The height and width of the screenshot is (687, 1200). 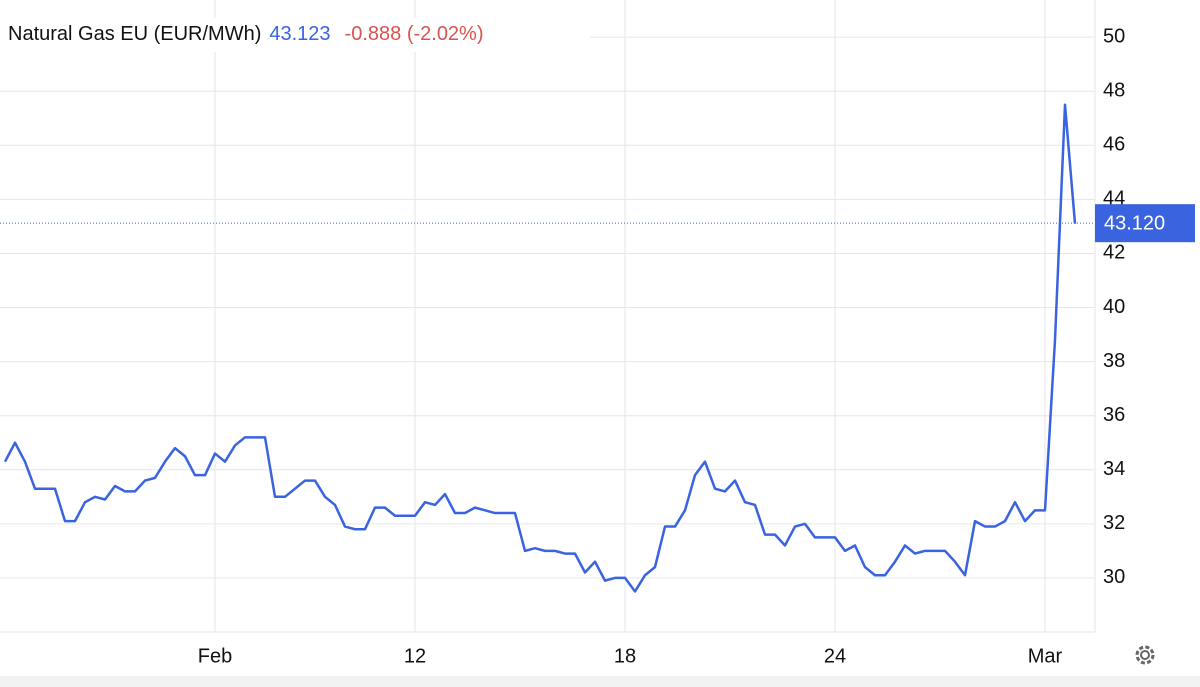 I want to click on x-tick-label: Mar, so click(x=1045, y=656).